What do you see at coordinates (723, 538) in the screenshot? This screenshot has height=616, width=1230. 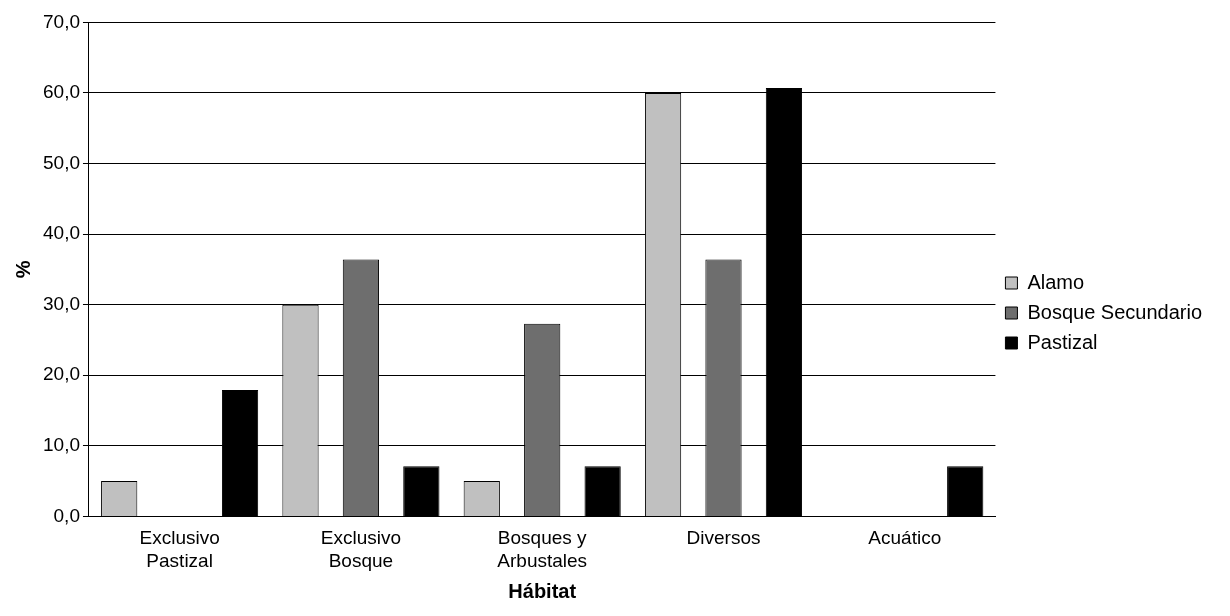 I see `x-tick-label: Diversos` at bounding box center [723, 538].